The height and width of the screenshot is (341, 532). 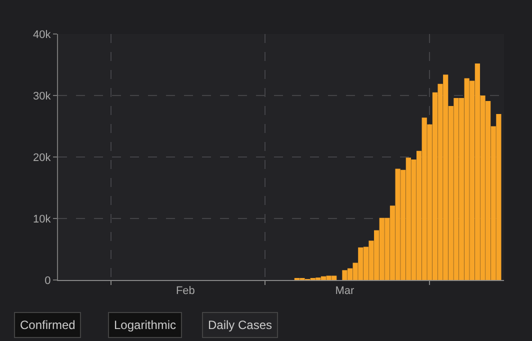 What do you see at coordinates (240, 325) in the screenshot?
I see `text: Daily Cases` at bounding box center [240, 325].